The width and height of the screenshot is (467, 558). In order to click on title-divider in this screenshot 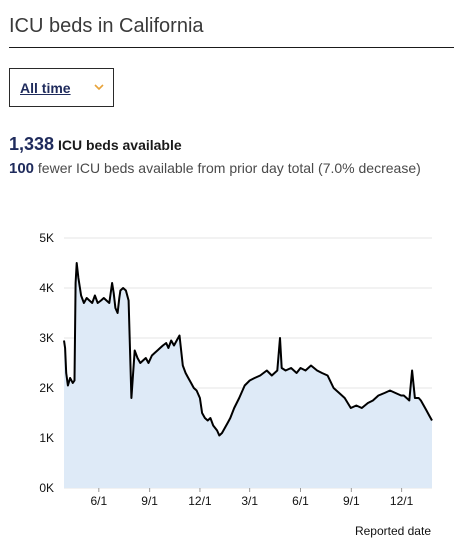, I will do `click(231, 47)`.